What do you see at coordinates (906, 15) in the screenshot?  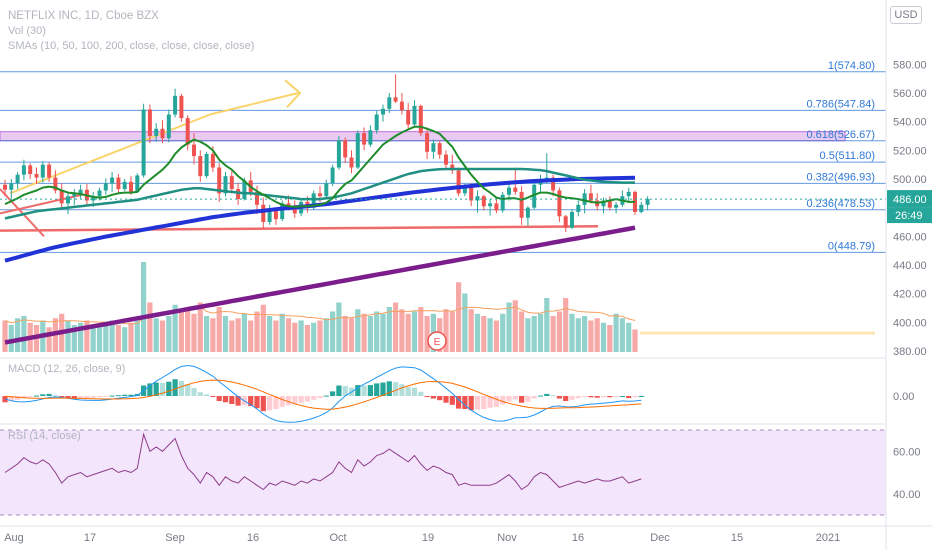 I see `currency-button: USD` at bounding box center [906, 15].